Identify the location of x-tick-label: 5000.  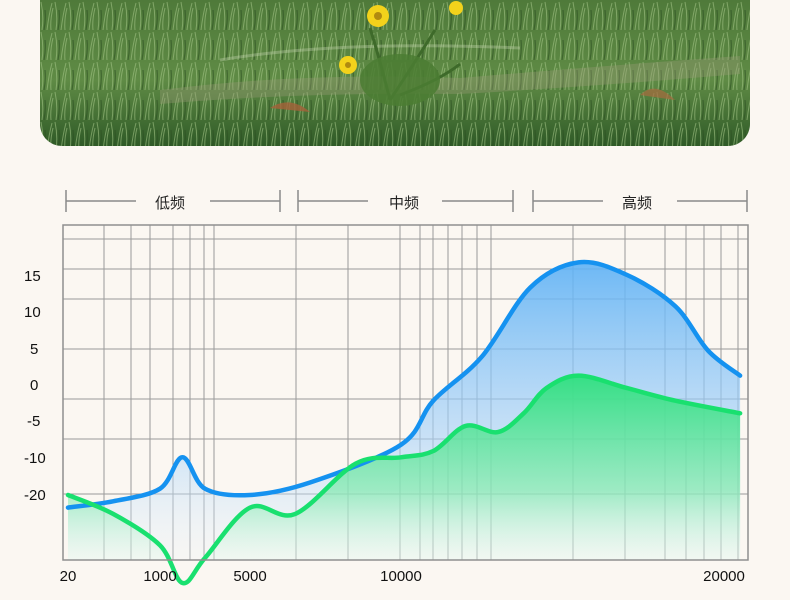
(250, 576).